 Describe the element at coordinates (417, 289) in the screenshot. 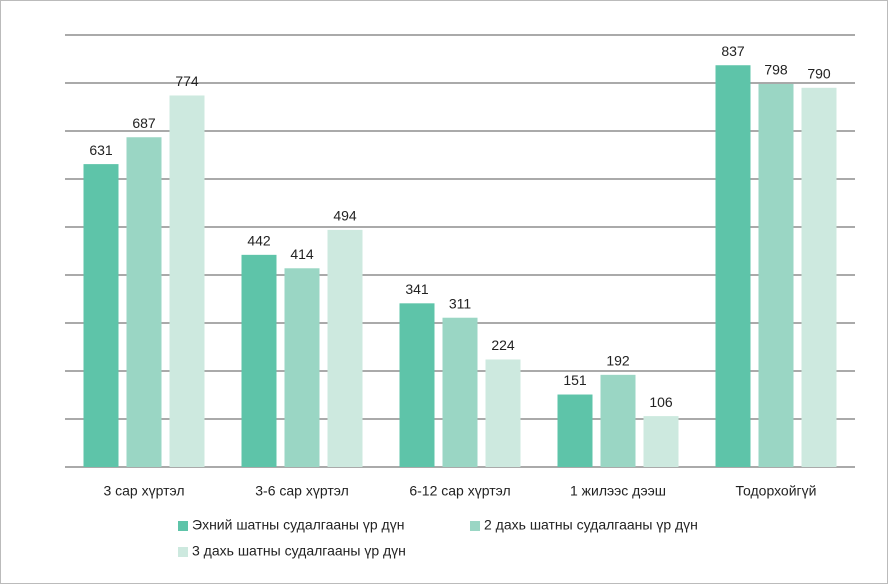

I see `value-label: 341` at that location.